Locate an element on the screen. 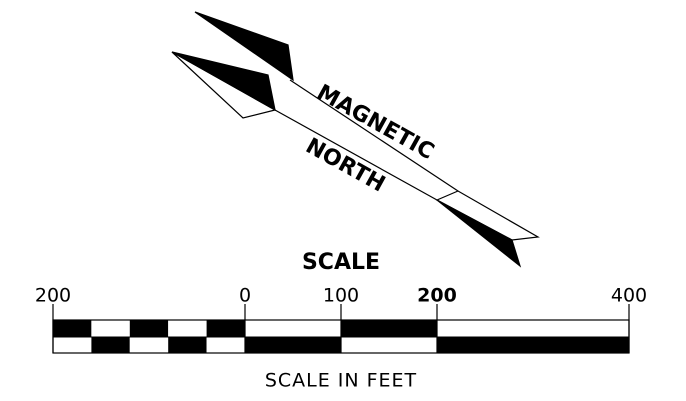 The height and width of the screenshot is (401, 686). scale-units: SCALE IN FEET is located at coordinates (341, 381).